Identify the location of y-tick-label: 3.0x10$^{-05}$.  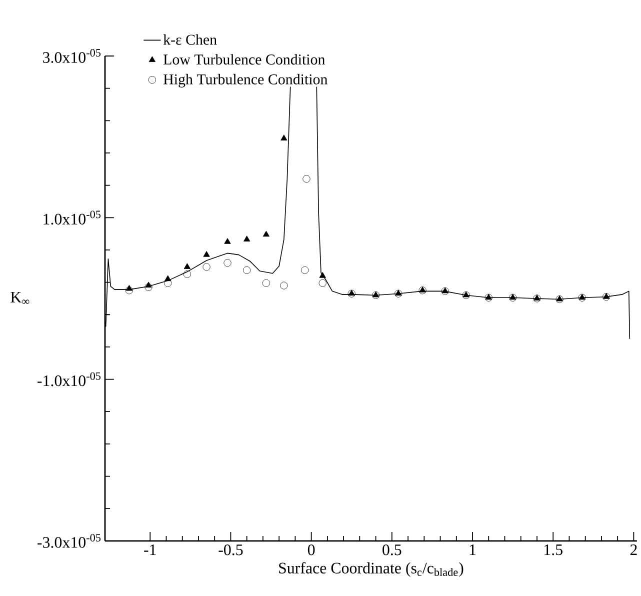
(72, 56).